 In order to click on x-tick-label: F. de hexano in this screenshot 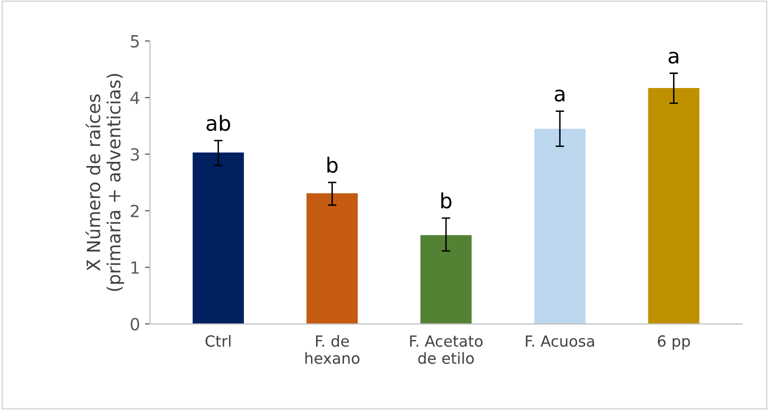, I will do `click(332, 349)`.